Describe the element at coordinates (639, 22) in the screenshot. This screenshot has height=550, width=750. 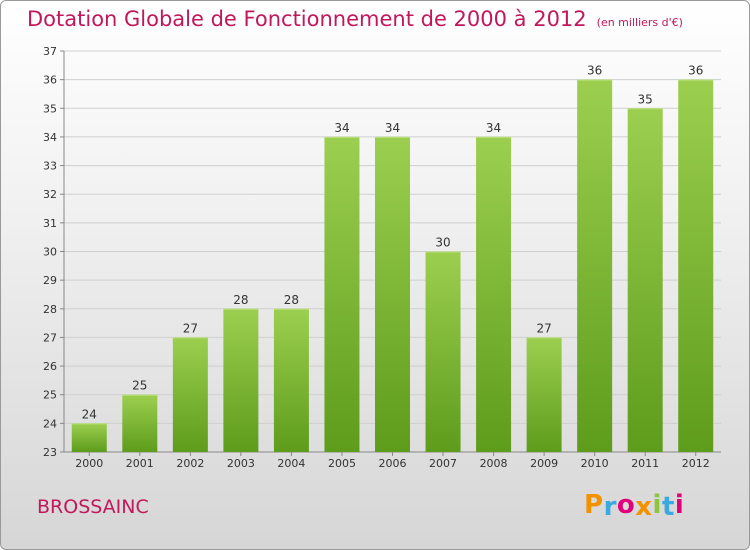
I see `chart-subtitle: (en milliers d'€)` at that location.